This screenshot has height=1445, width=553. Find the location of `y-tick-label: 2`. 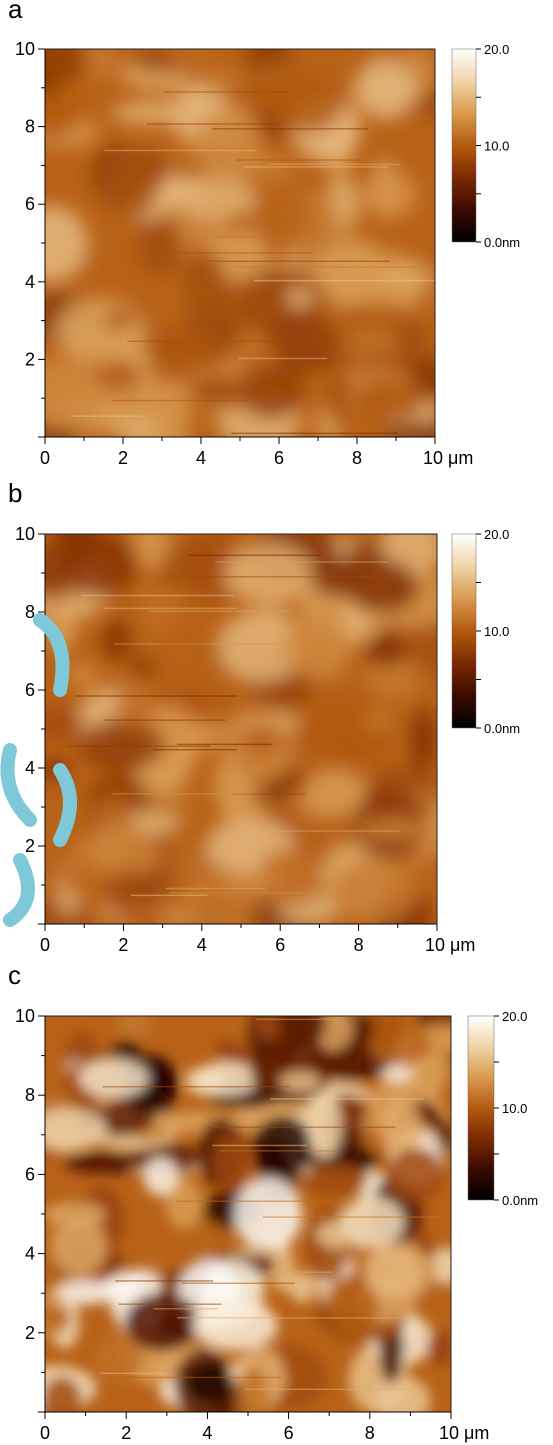

y-tick-label: 2 is located at coordinates (30, 359).